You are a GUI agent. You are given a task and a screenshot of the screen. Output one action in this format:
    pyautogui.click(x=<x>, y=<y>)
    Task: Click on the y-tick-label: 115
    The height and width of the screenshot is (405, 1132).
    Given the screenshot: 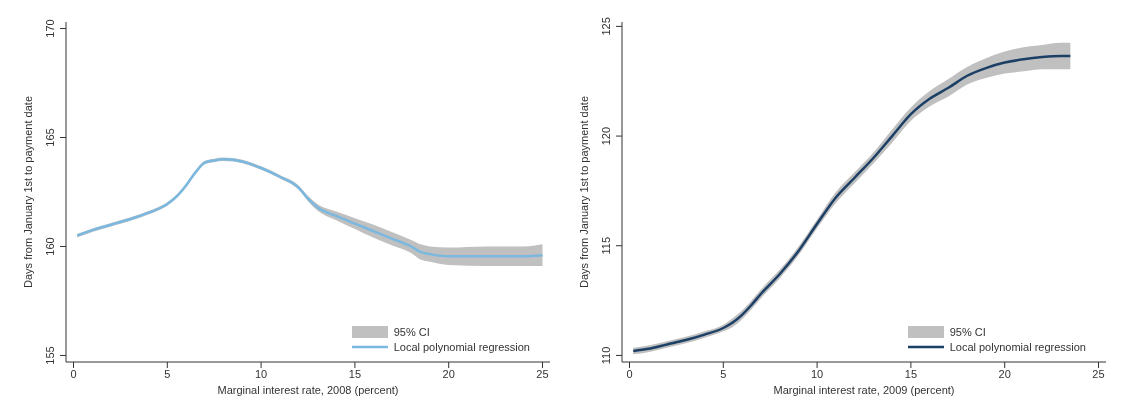 What is the action you would take?
    pyautogui.click(x=606, y=245)
    